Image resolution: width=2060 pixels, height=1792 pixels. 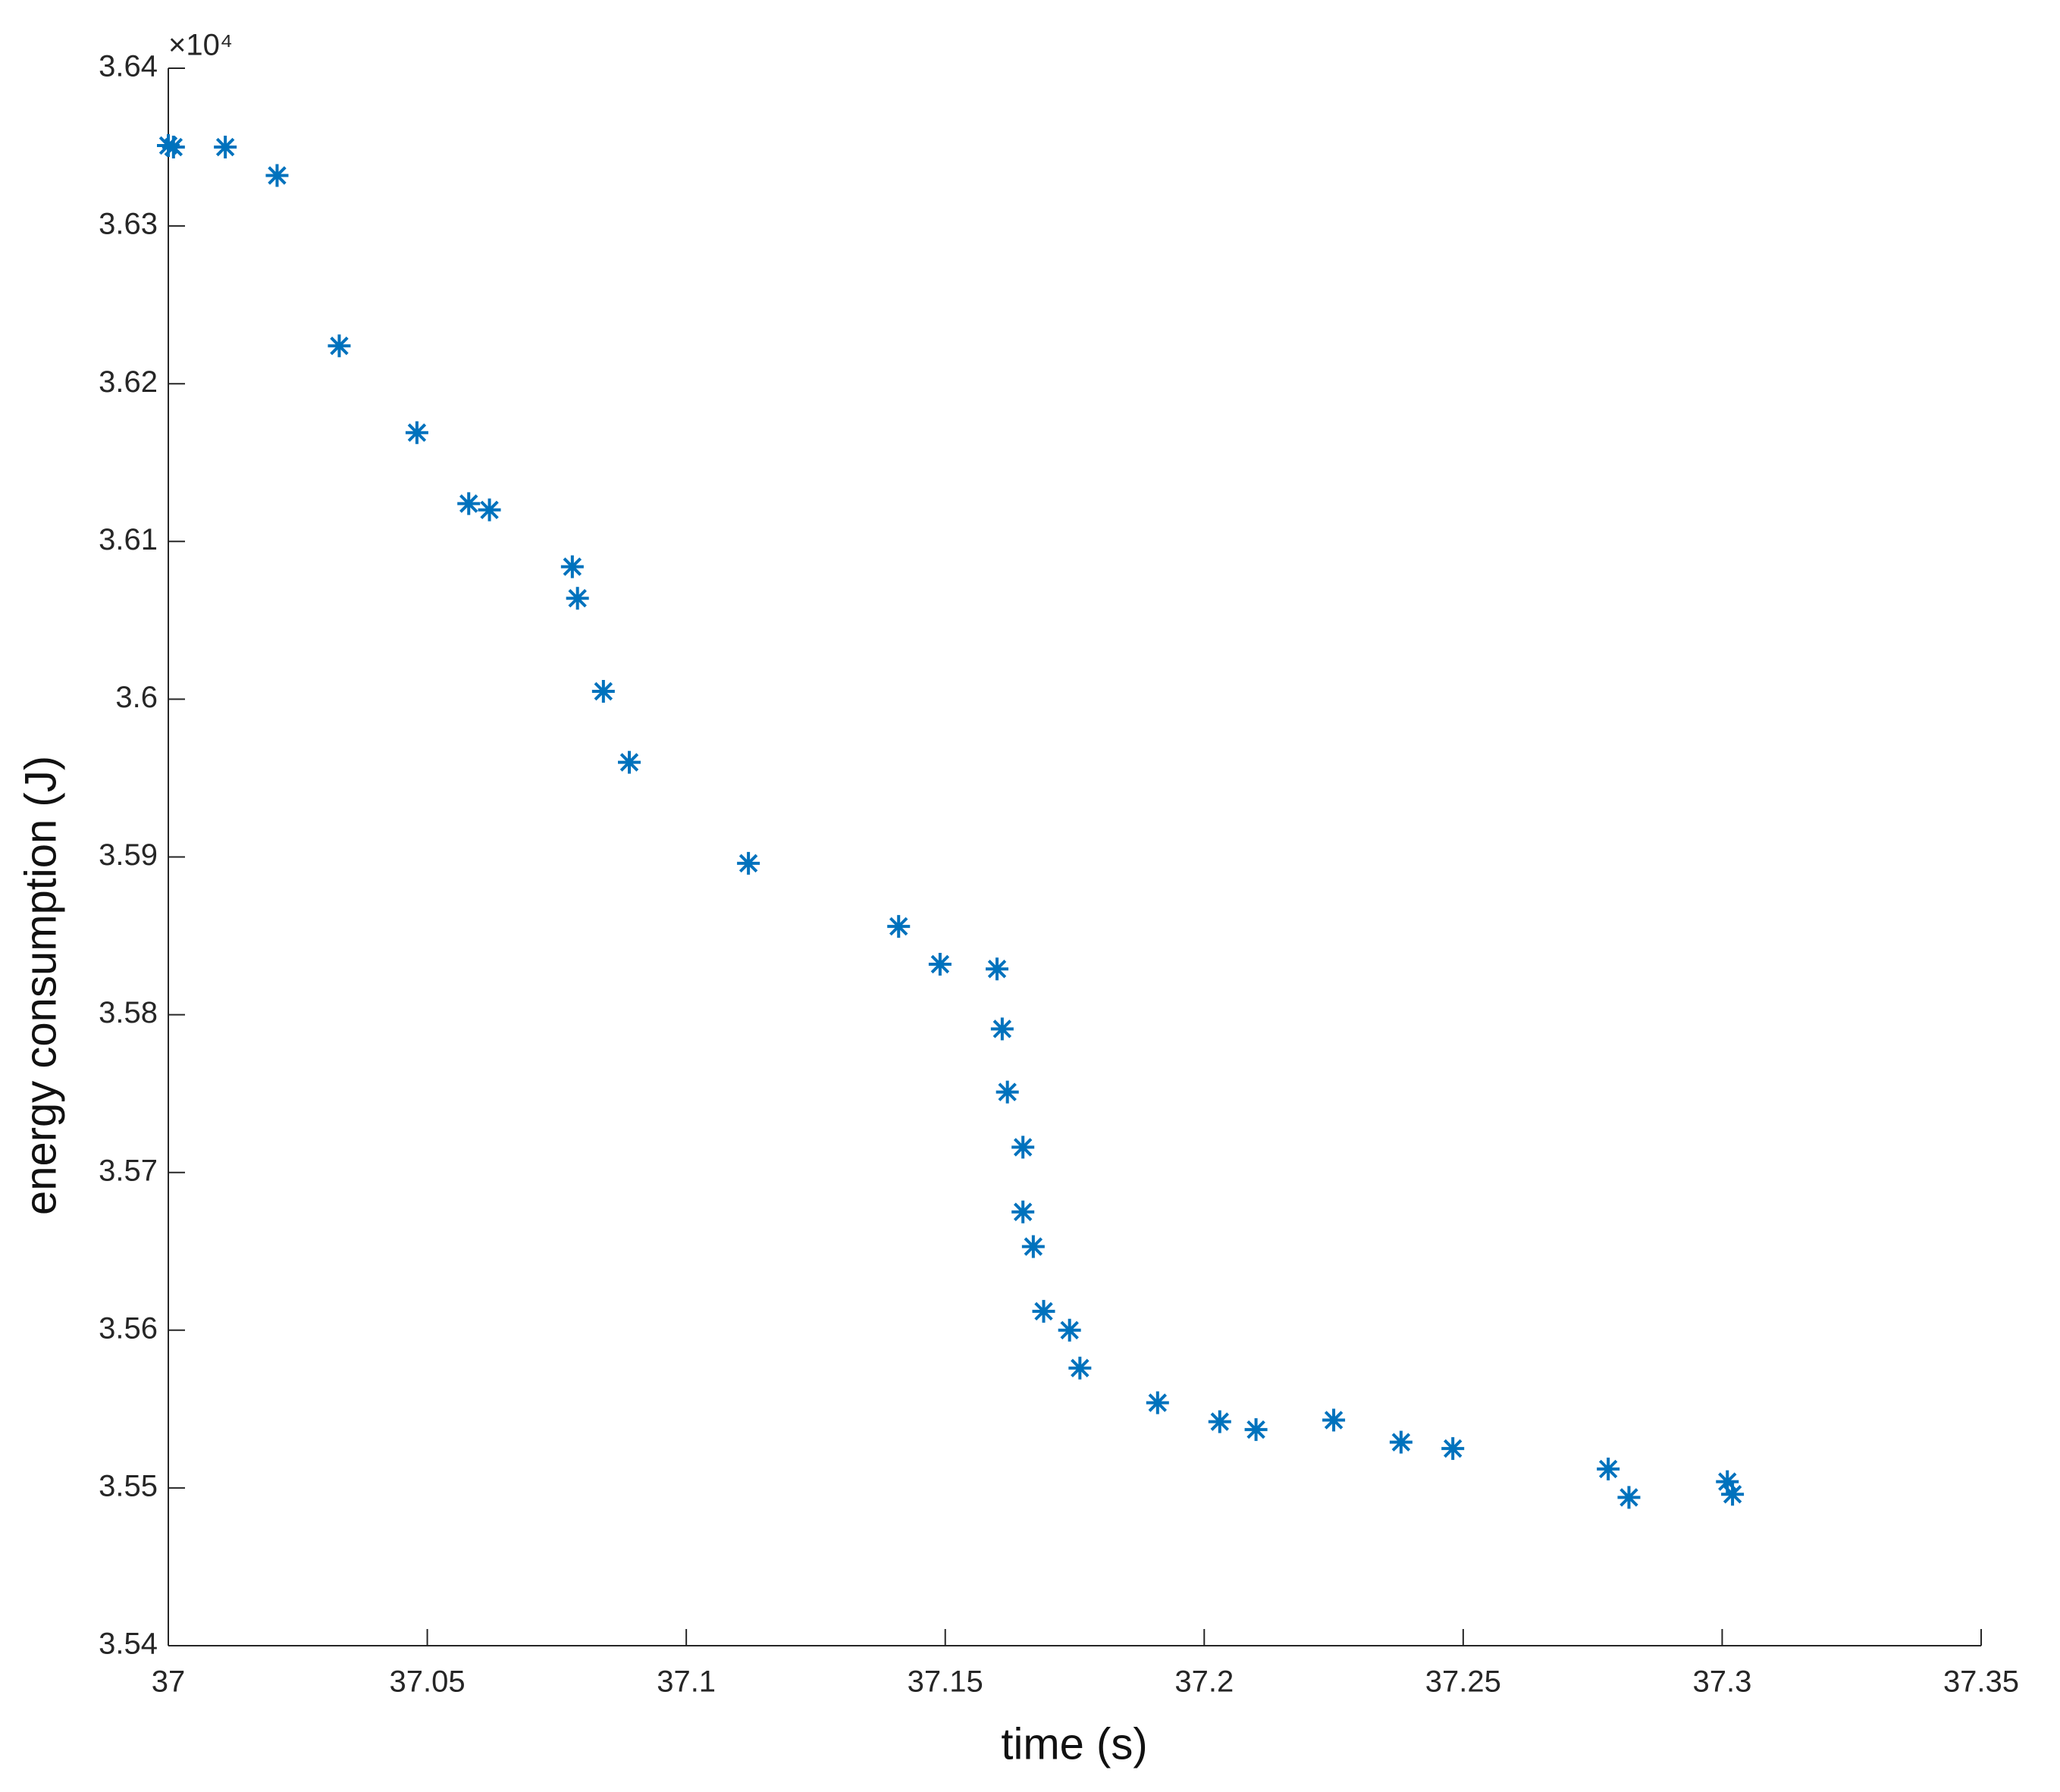 What do you see at coordinates (201, 45) in the screenshot?
I see `y-exponent: ×10⁴` at bounding box center [201, 45].